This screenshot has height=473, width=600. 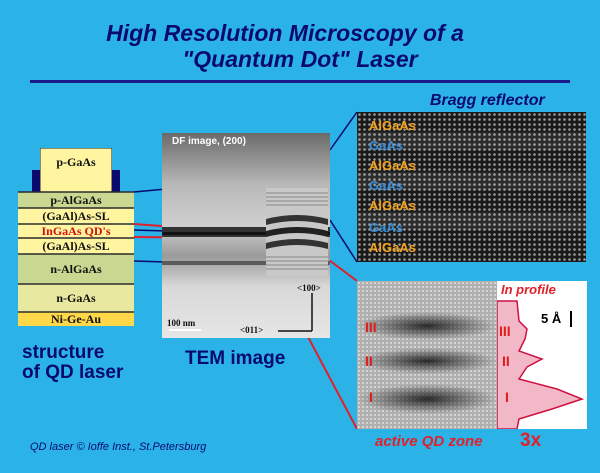 What do you see at coordinates (300, 59) in the screenshot?
I see `title-line-2: "Quantum Dot" Laser` at bounding box center [300, 59].